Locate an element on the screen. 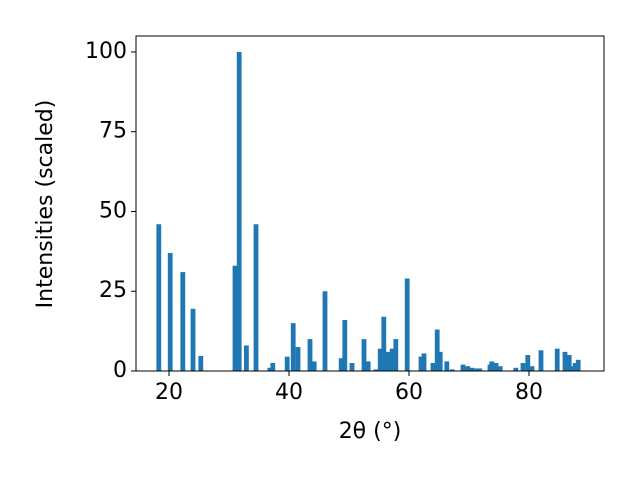 This screenshot has height=480, width=640. y-tick-label: 25 is located at coordinates (113, 290).